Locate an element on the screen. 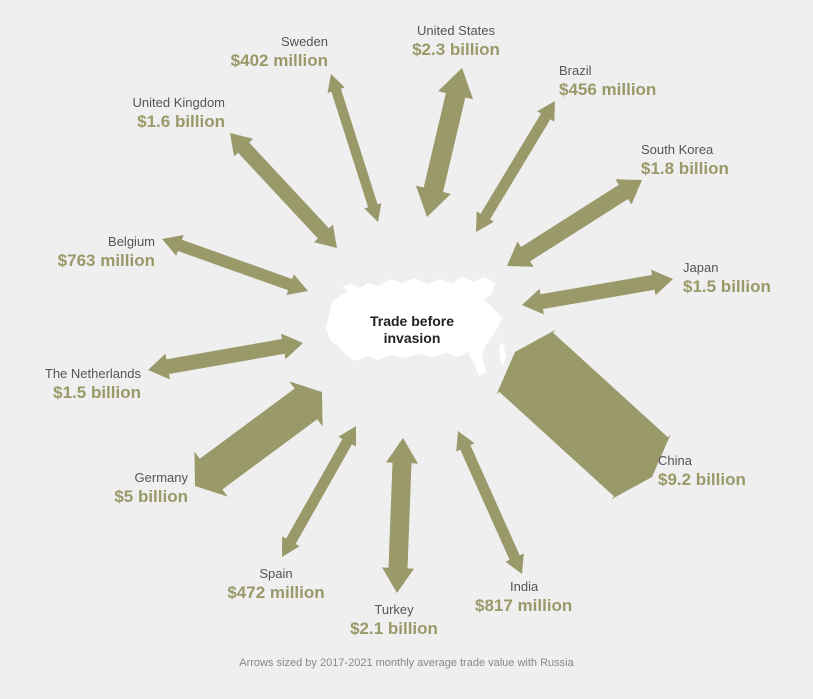 The image size is (813, 699). arrow-united-states is located at coordinates (444, 142).